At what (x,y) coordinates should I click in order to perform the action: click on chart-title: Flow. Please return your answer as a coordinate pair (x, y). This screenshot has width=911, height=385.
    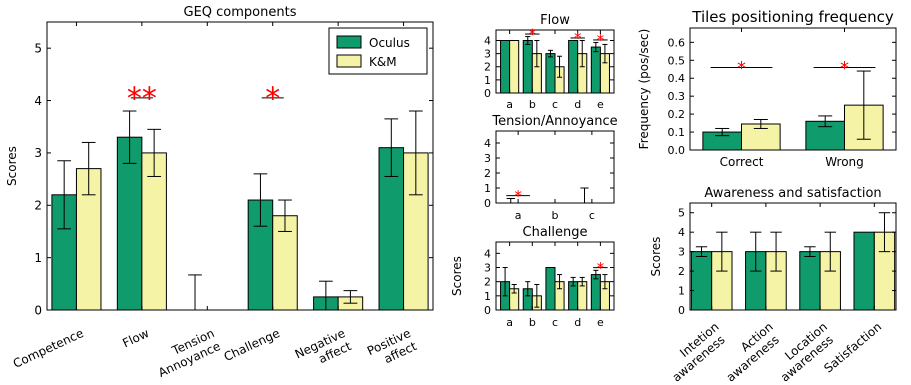
    Looking at the image, I should click on (555, 20).